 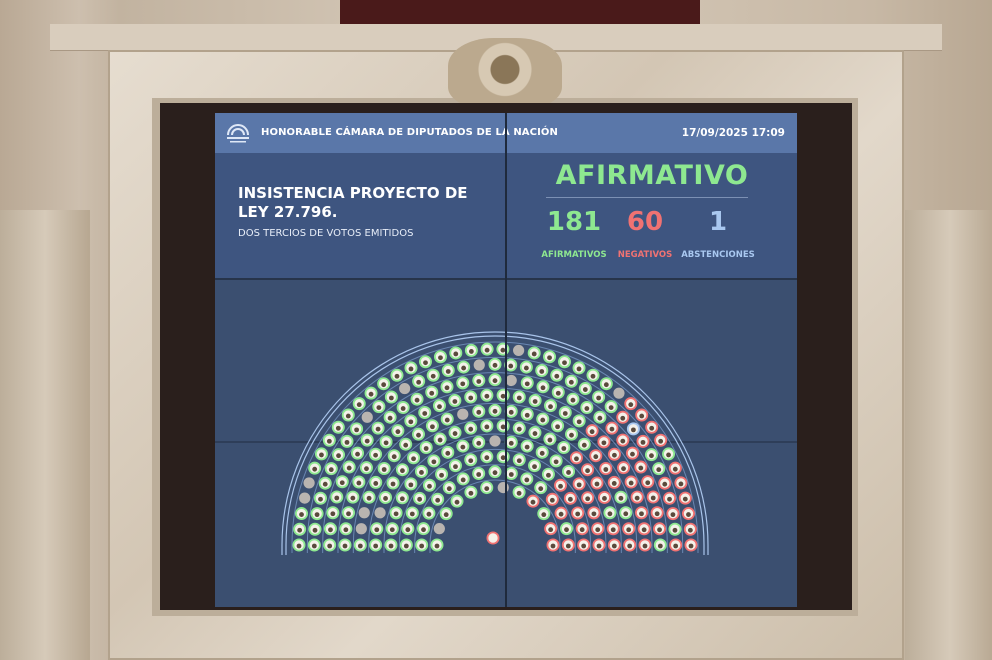 What do you see at coordinates (506, 360) in the screenshot?
I see `panel-seam` at bounding box center [506, 360].